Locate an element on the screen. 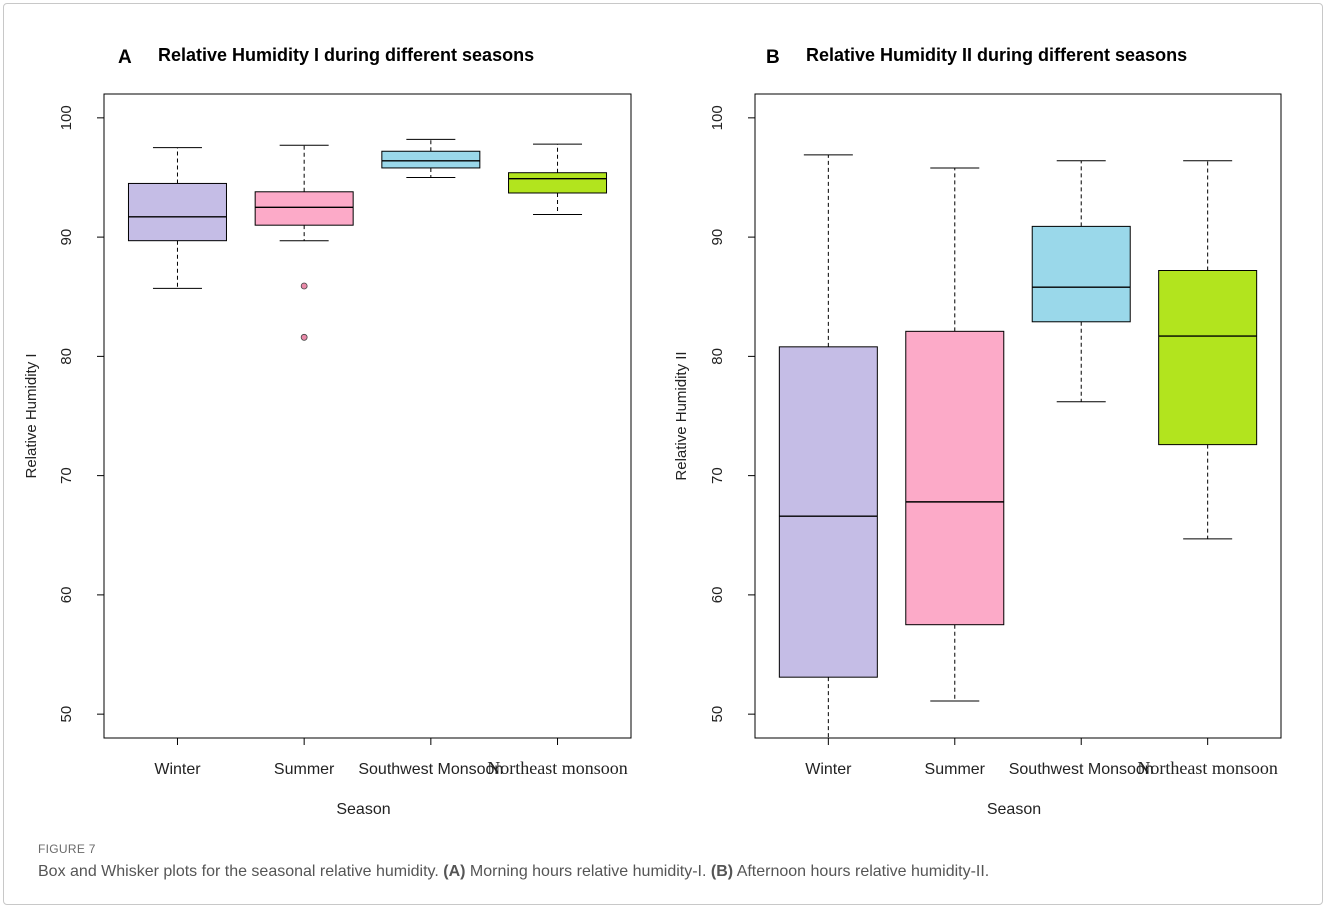 The height and width of the screenshot is (909, 1328). caption-b-text: Afternoon hours relative humidity-II. is located at coordinates (863, 871).